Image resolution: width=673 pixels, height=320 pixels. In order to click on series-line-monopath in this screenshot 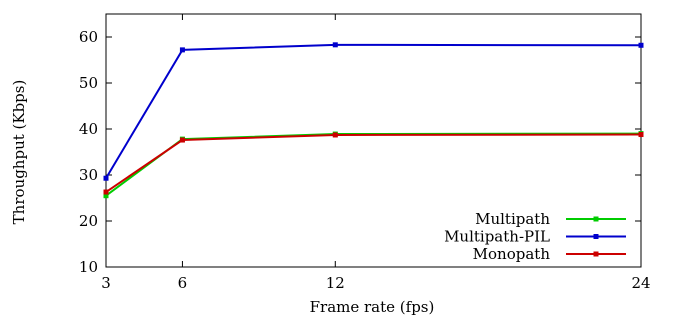, I will do `click(373, 163)`.